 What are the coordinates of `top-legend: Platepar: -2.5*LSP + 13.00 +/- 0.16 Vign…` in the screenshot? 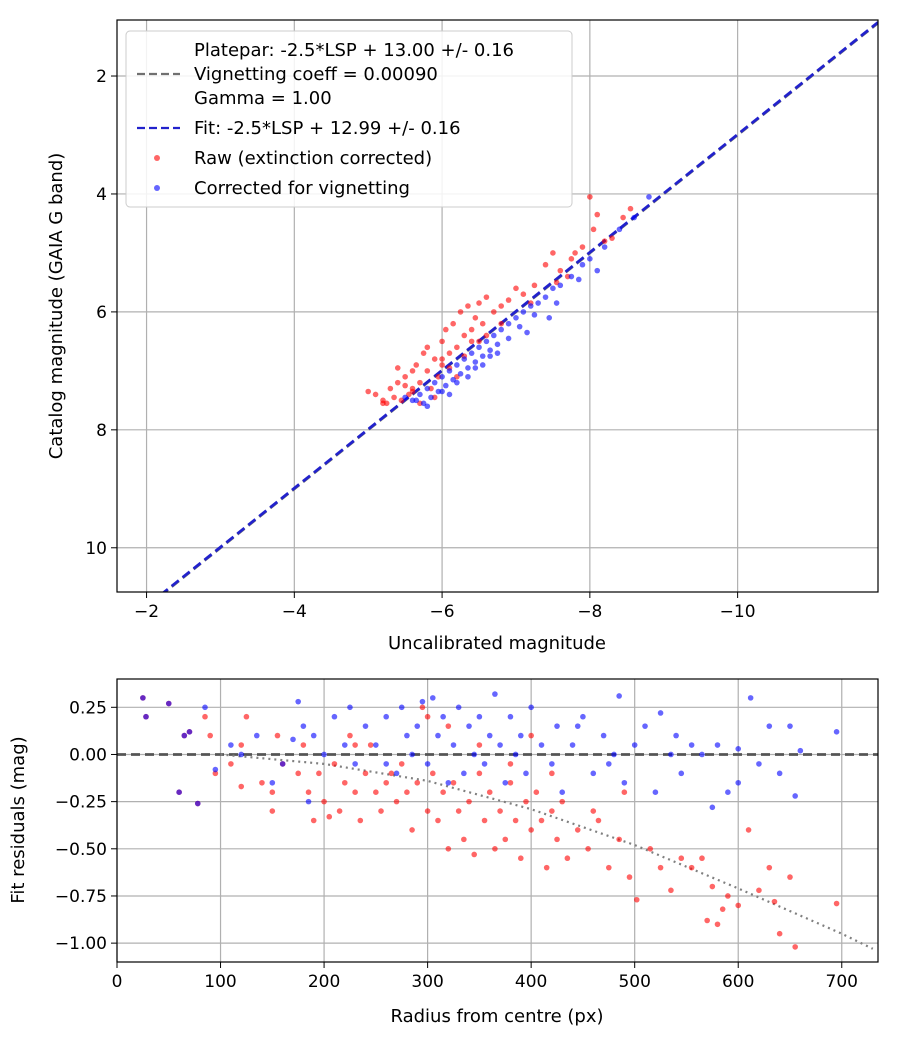 It's located at (349, 119).